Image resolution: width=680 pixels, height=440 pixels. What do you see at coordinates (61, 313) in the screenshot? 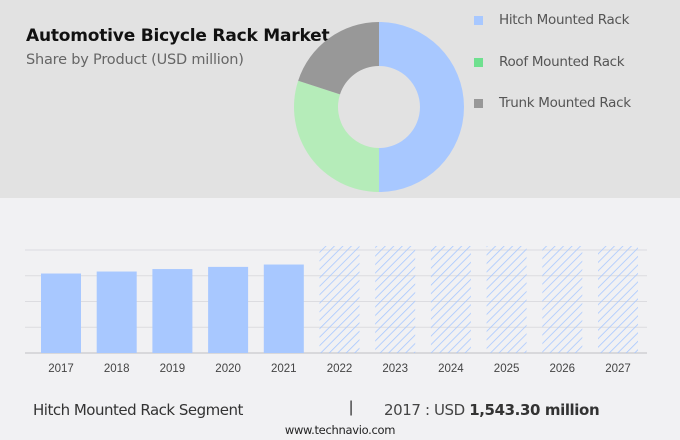
I see `bar-2017` at bounding box center [61, 313].